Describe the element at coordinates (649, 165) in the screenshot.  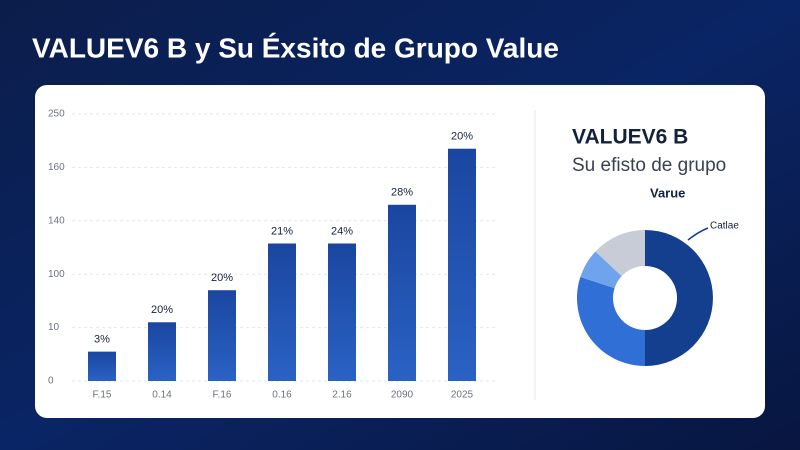
I see `pie-subtitle: Su efisto de grupo` at that location.